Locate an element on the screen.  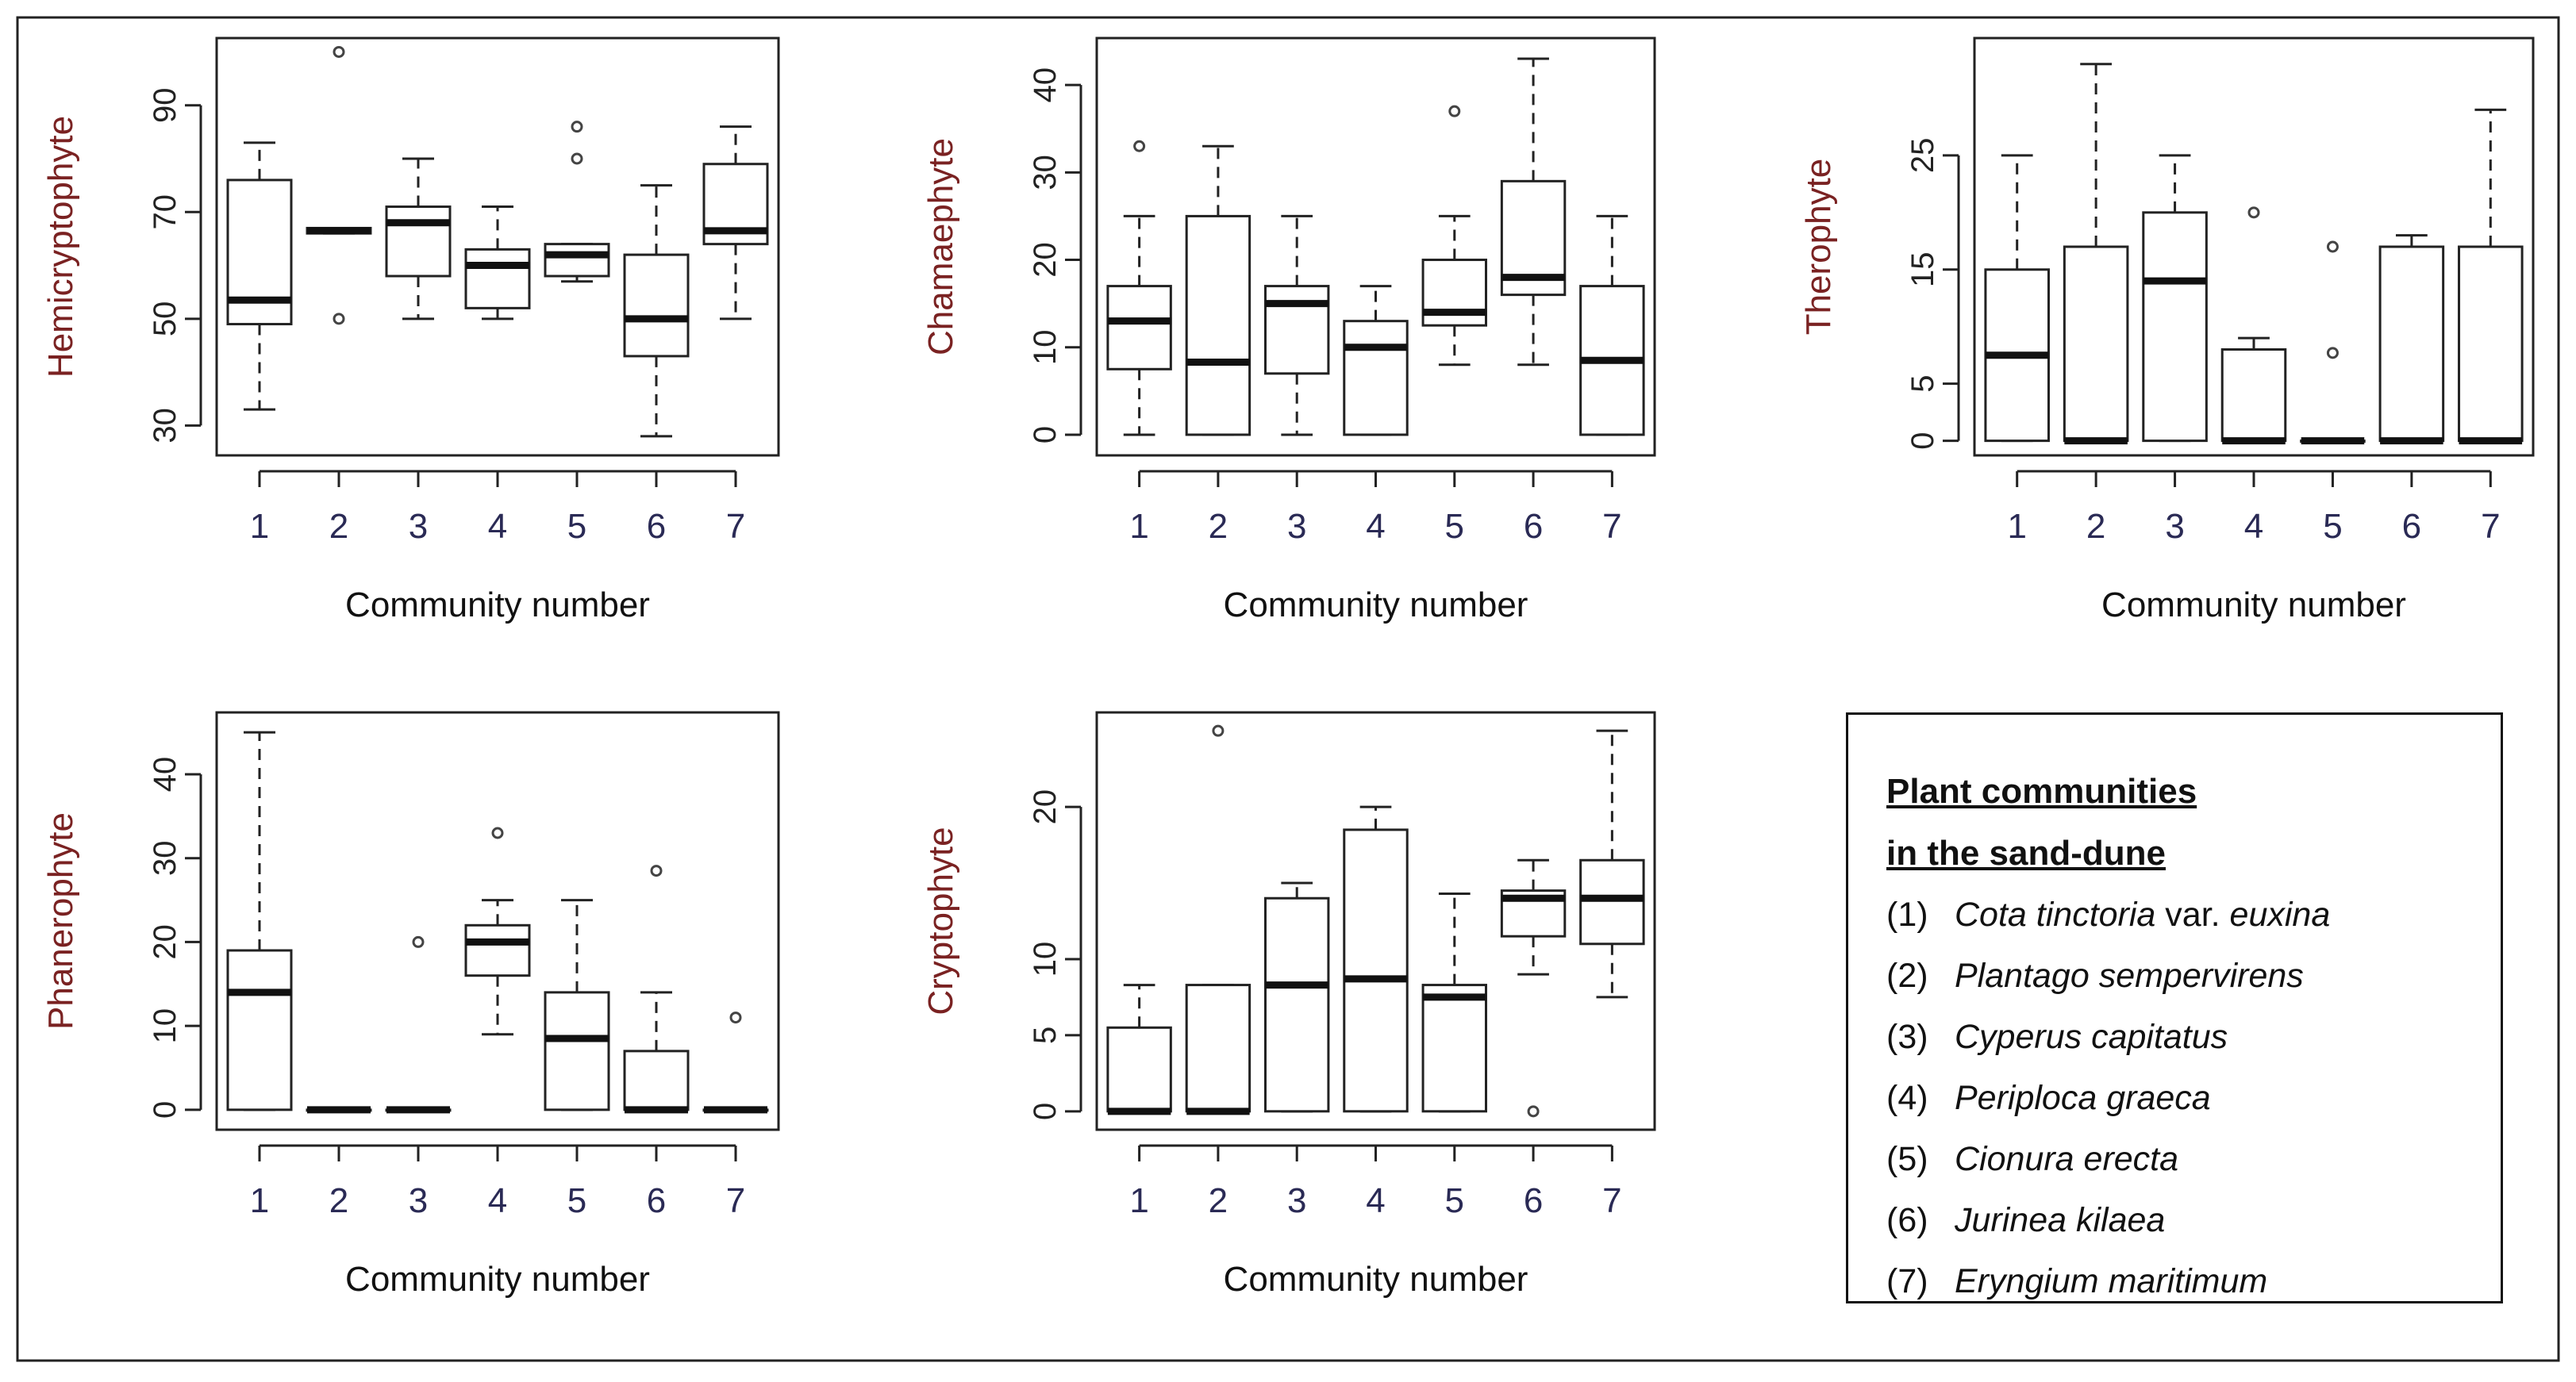
boxplot-panel-3: 0 5 15 25 Therophyte 1 2 3 4 5 6 7 Community number is located at coordinates (2167, 330).